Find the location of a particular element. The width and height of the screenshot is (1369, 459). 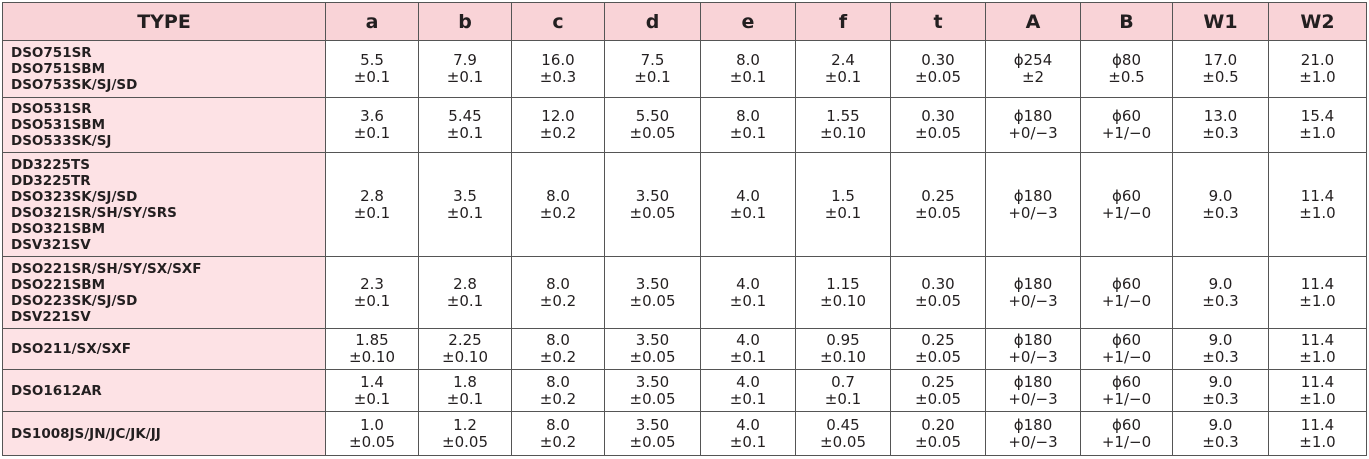

value-cell: 1.2 ±0.05 is located at coordinates (465, 433).